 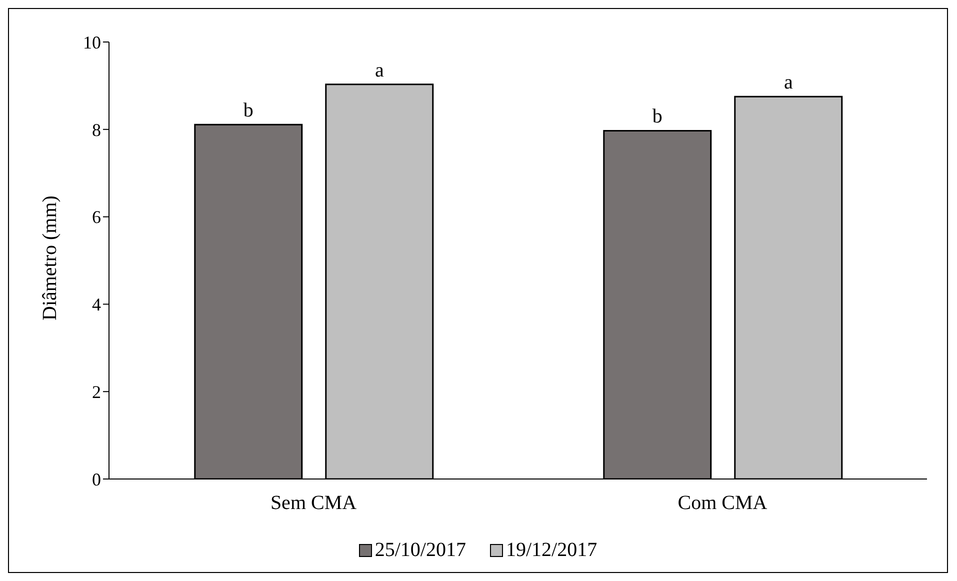 What do you see at coordinates (723, 503) in the screenshot?
I see `x-tick-label: Com CMA` at bounding box center [723, 503].